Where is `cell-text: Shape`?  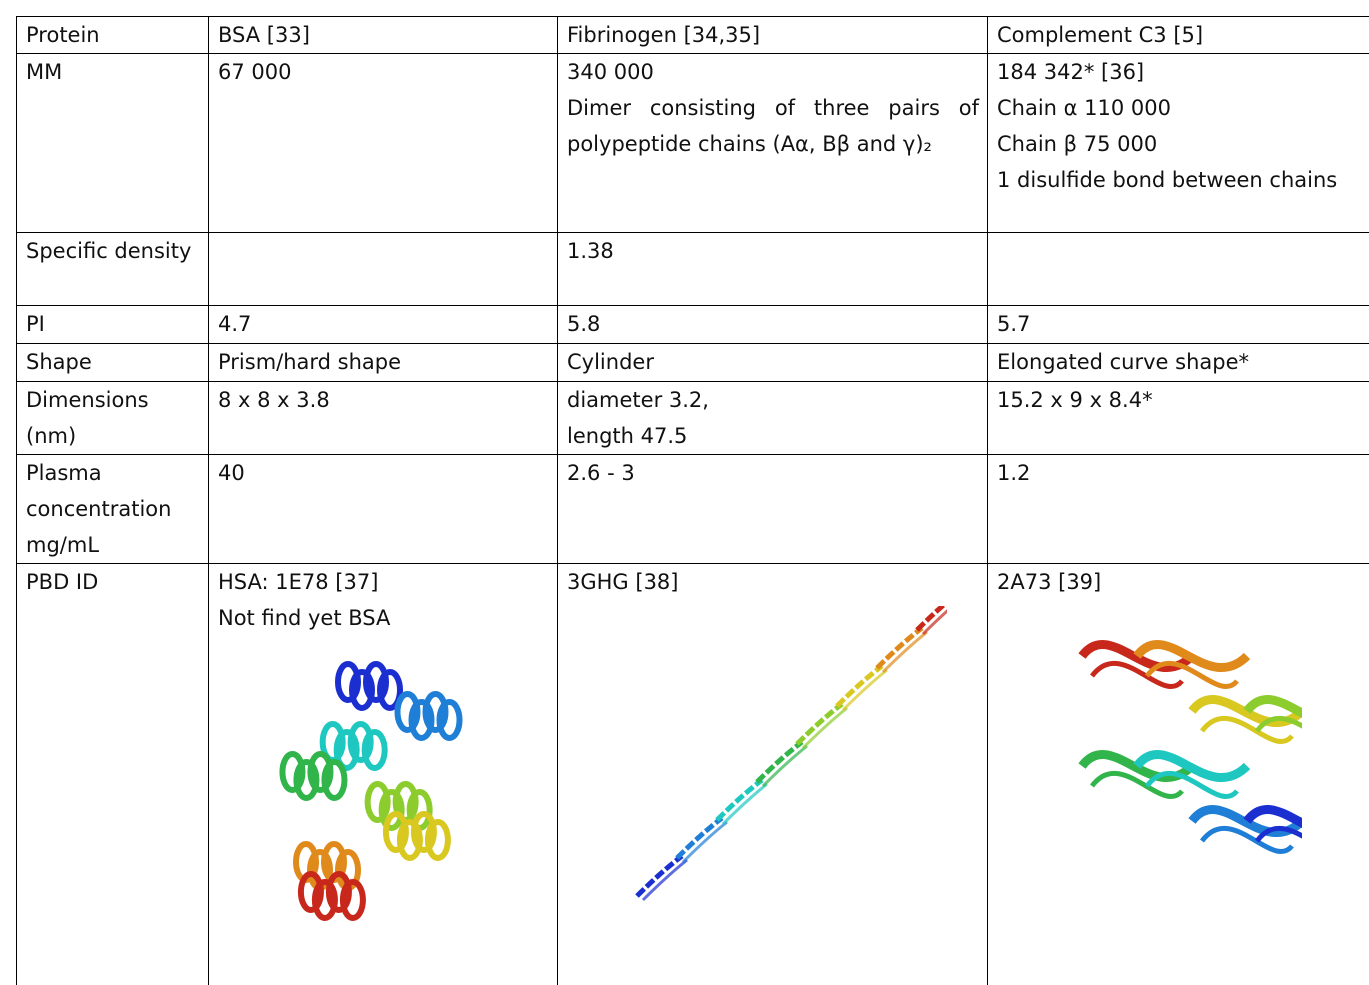 cell-text: Shape is located at coordinates (59, 362).